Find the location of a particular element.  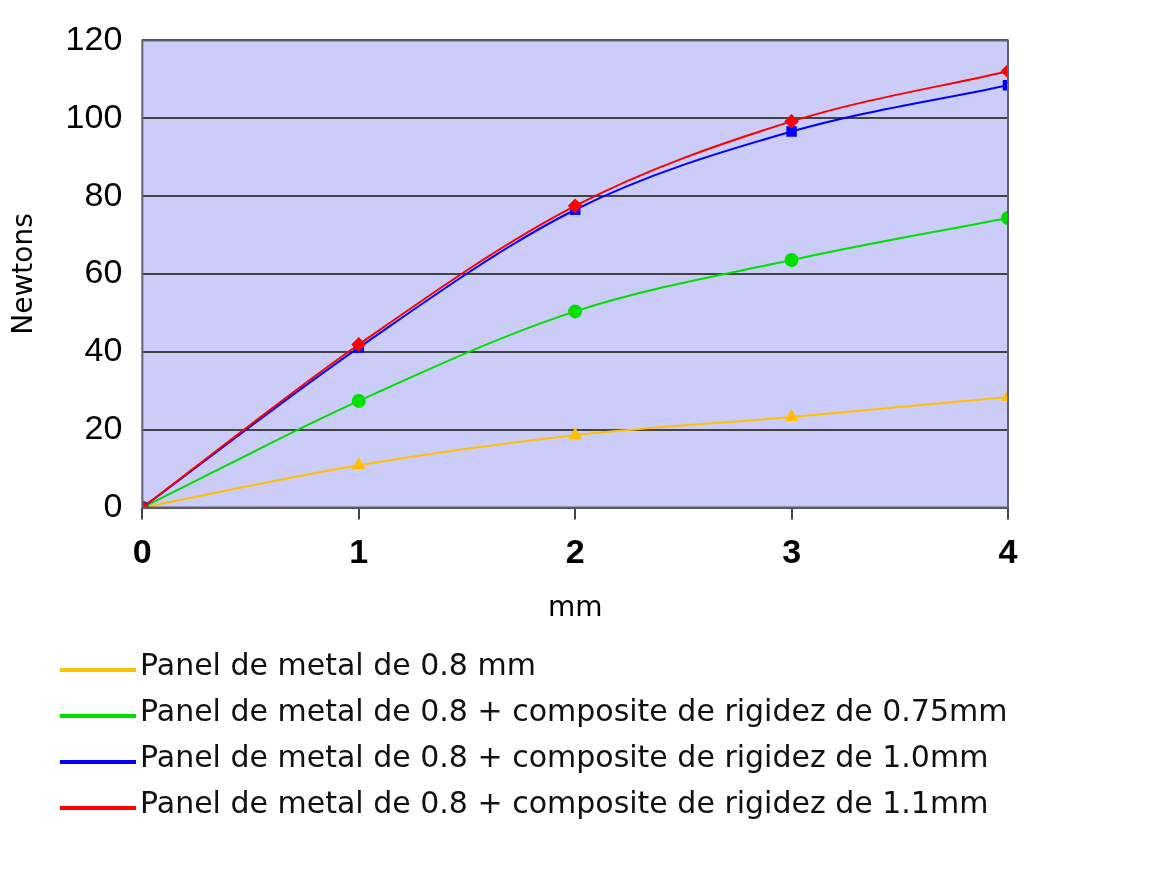

x-axis-title: mm is located at coordinates (575, 607).